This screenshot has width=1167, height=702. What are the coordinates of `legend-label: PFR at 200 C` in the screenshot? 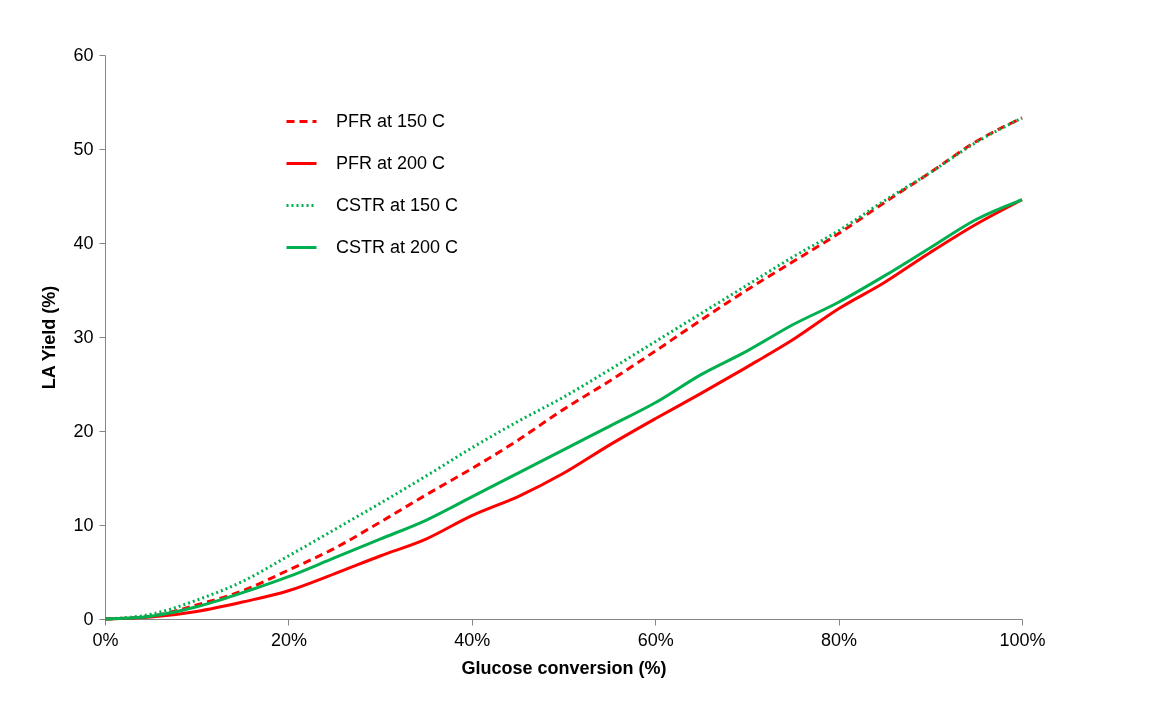 It's located at (391, 162).